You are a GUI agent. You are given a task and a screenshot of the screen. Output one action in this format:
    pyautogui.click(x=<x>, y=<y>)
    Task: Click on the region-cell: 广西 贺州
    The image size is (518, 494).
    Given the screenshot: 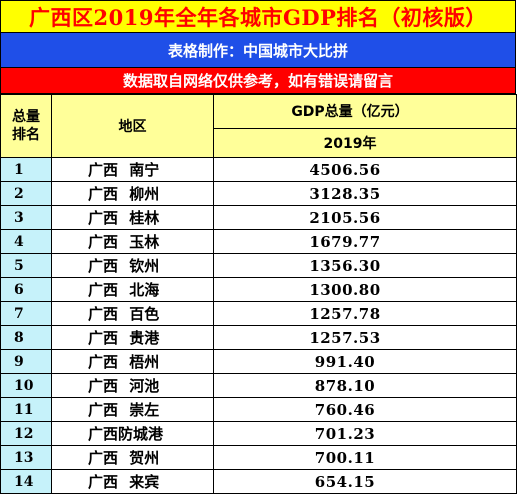 What is the action you would take?
    pyautogui.click(x=132, y=457)
    